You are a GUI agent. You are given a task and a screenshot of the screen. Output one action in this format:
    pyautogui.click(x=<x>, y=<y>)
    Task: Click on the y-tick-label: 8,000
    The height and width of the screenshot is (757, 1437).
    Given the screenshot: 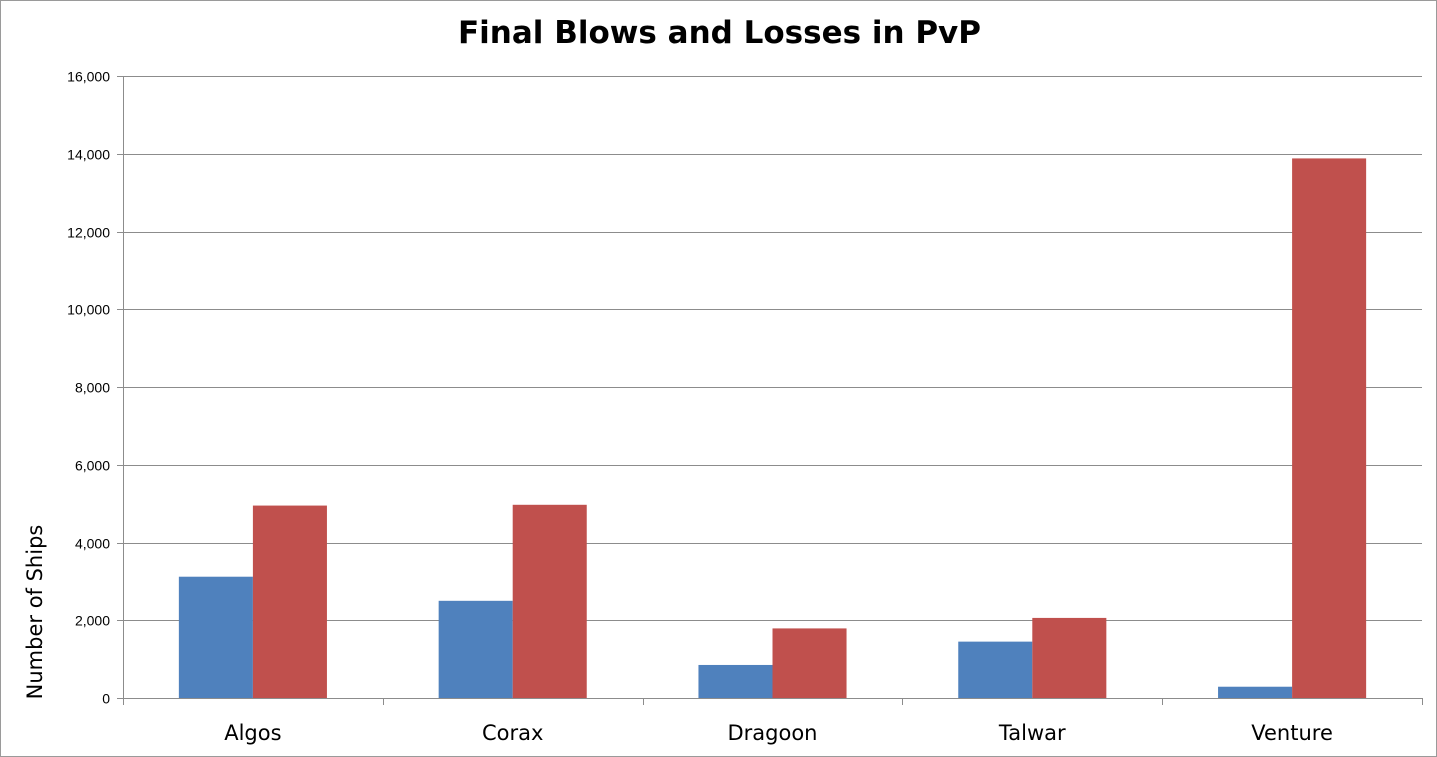 What is the action you would take?
    pyautogui.click(x=92, y=388)
    